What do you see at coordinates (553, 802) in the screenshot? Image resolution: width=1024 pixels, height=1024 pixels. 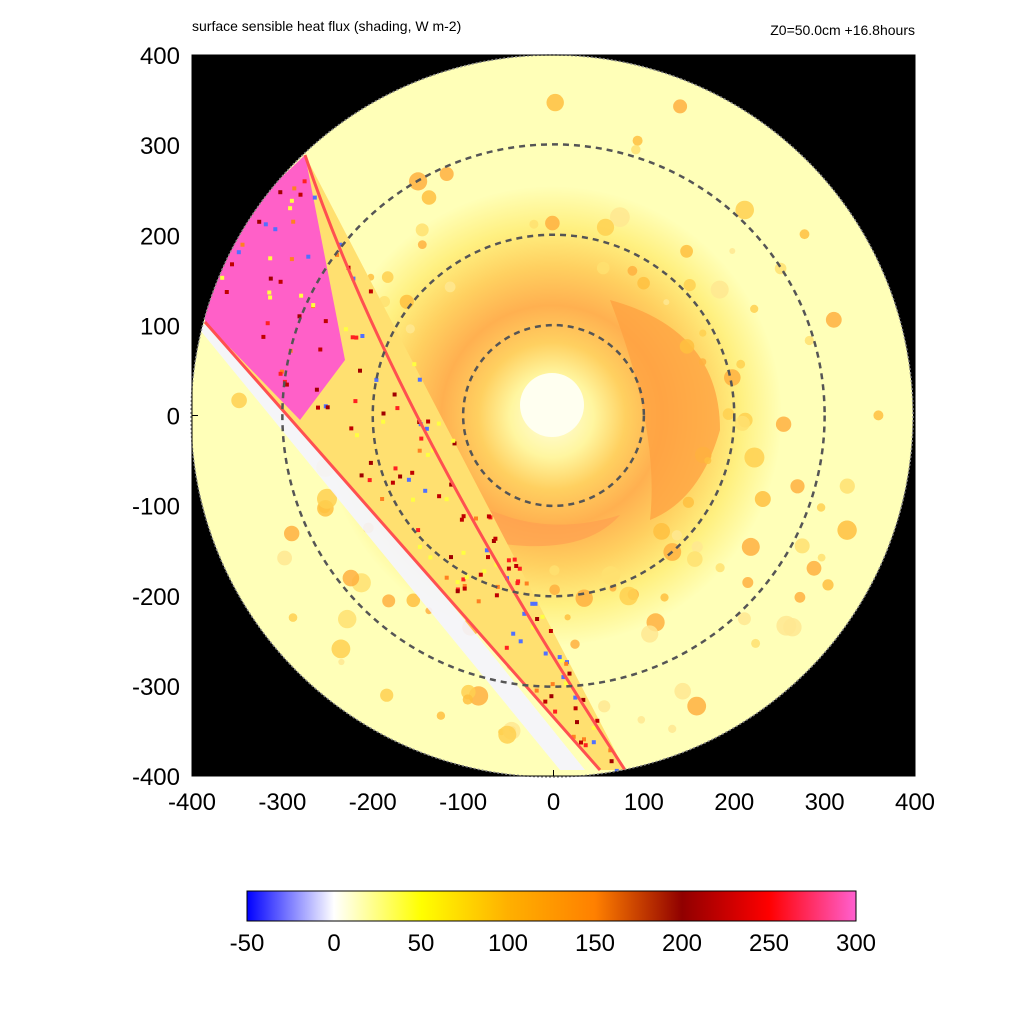 I see `x-tick-label: 0` at bounding box center [553, 802].